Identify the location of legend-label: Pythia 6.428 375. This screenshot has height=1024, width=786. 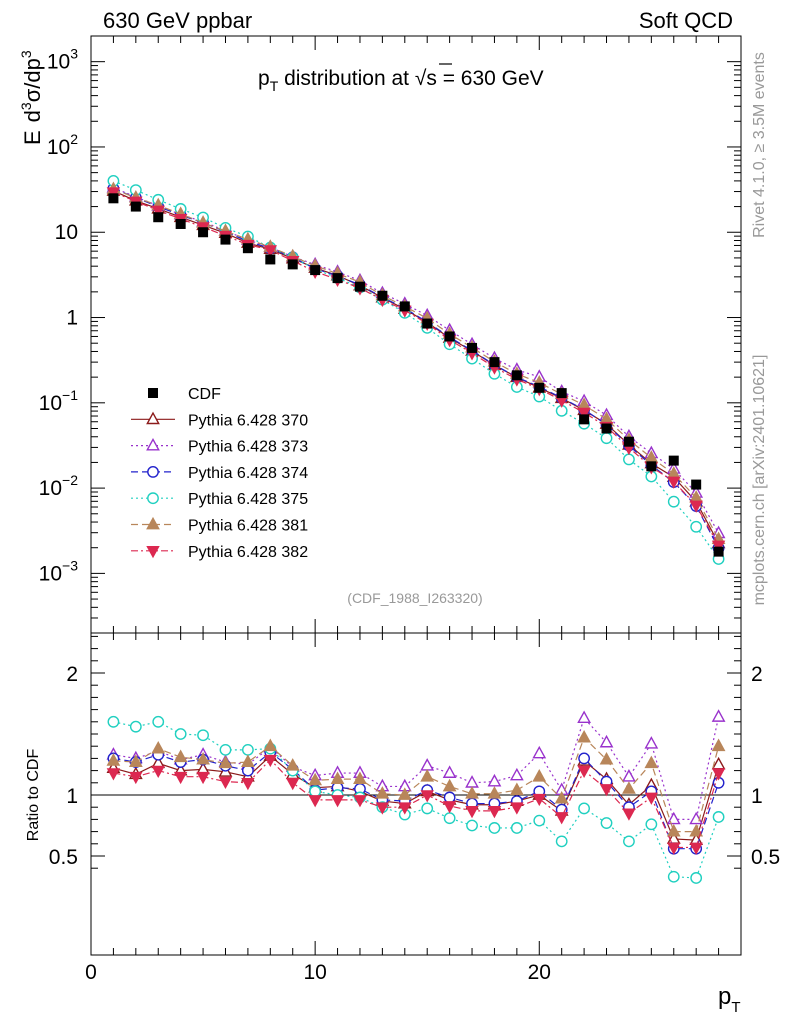
(248, 499).